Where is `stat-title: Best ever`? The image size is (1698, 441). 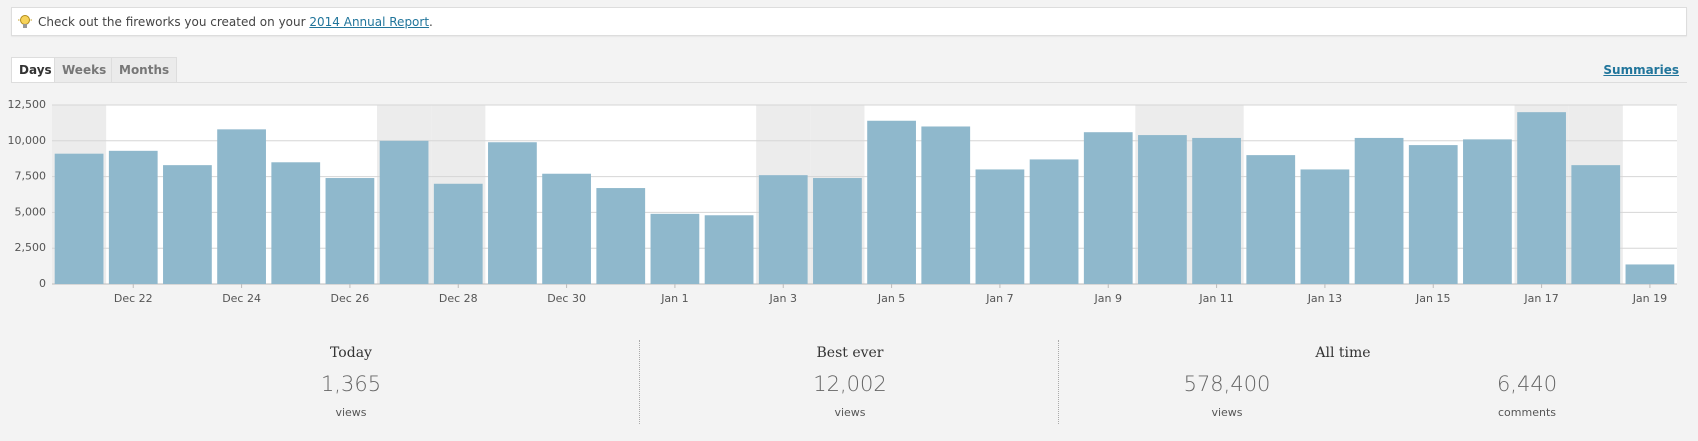
stat-title: Best ever is located at coordinates (850, 353).